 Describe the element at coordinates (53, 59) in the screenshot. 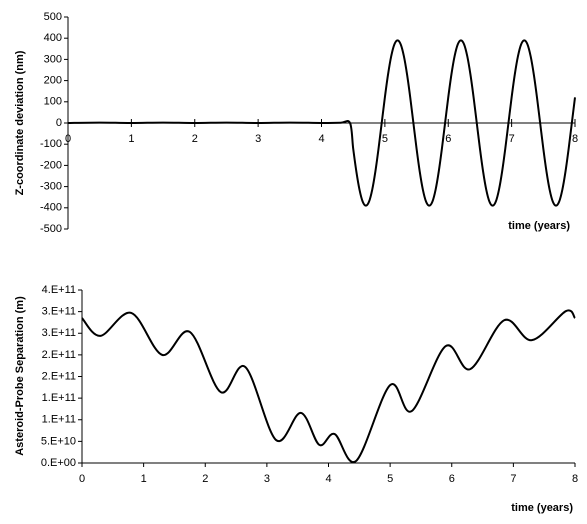

I see `y-tick-label: 300` at that location.